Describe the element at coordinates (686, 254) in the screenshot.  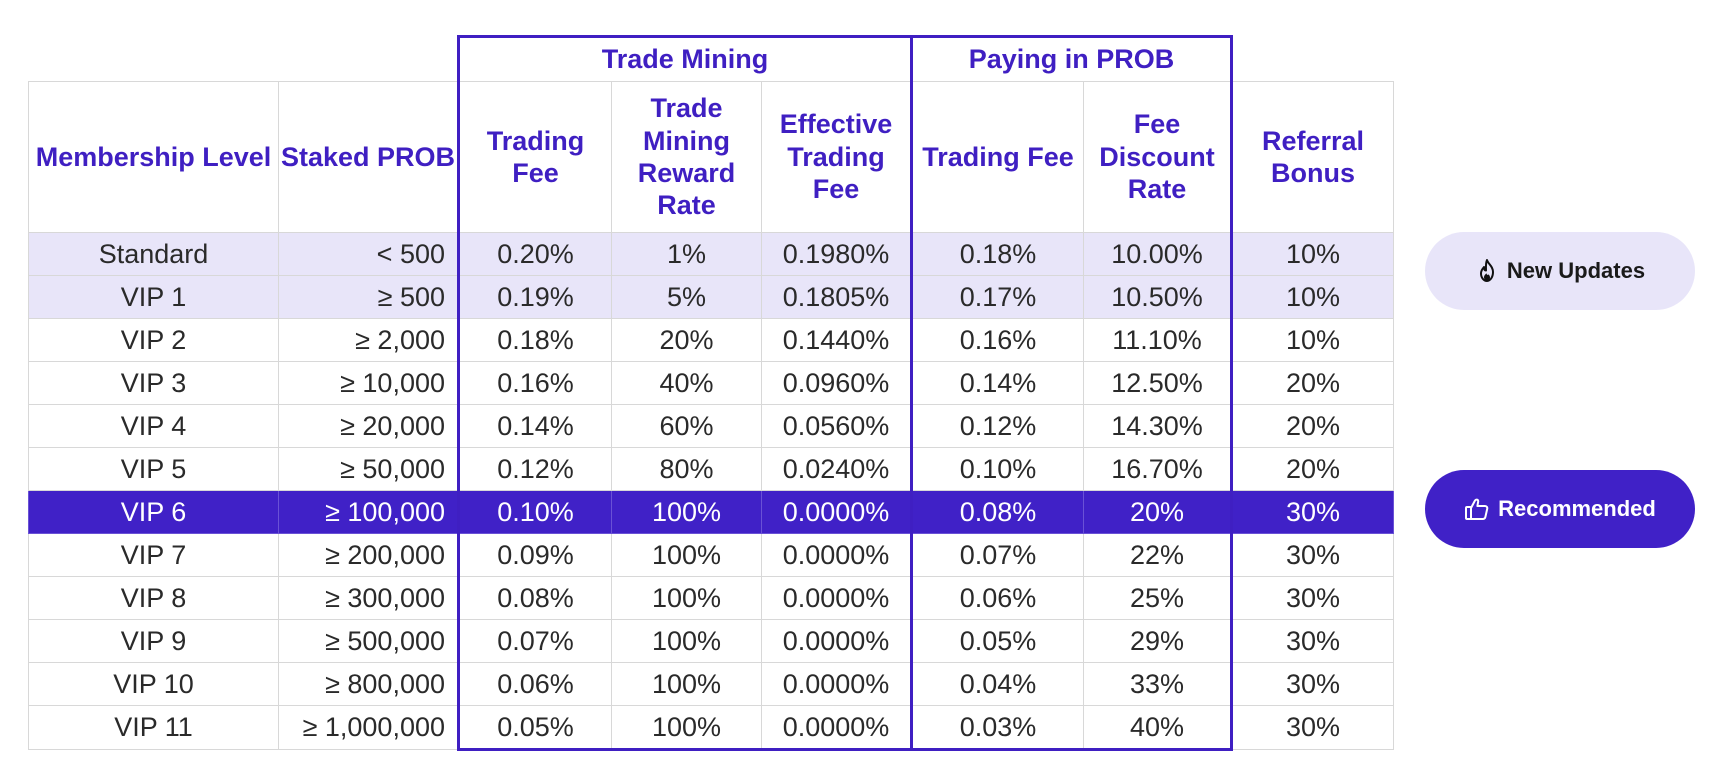
I see `cell-tm-reward-rate: 1%` at that location.